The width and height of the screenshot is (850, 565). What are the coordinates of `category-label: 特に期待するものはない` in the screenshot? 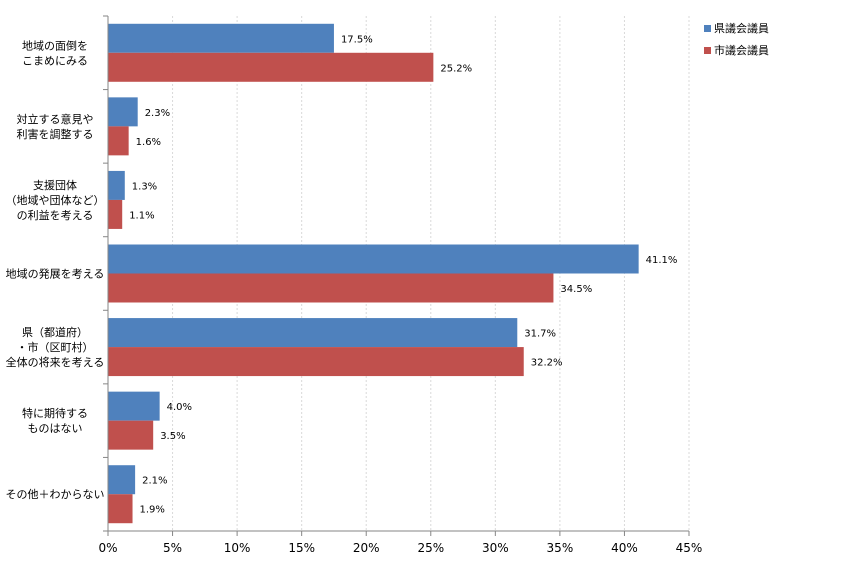 It's located at (55, 420).